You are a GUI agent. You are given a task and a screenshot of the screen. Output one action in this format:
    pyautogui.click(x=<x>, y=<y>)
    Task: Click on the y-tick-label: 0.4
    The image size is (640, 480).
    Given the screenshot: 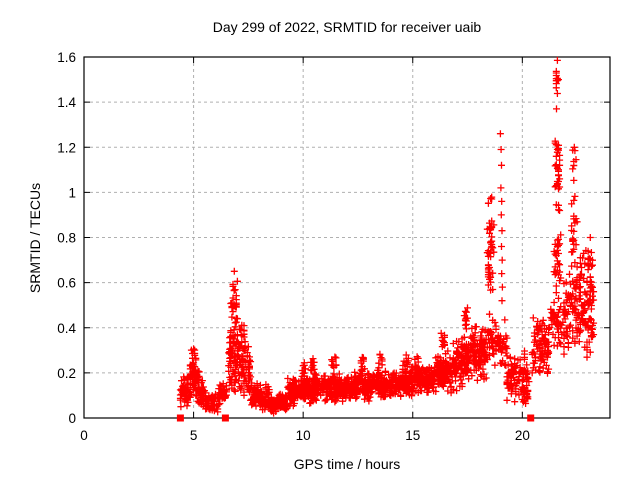 What is the action you would take?
    pyautogui.click(x=66, y=328)
    